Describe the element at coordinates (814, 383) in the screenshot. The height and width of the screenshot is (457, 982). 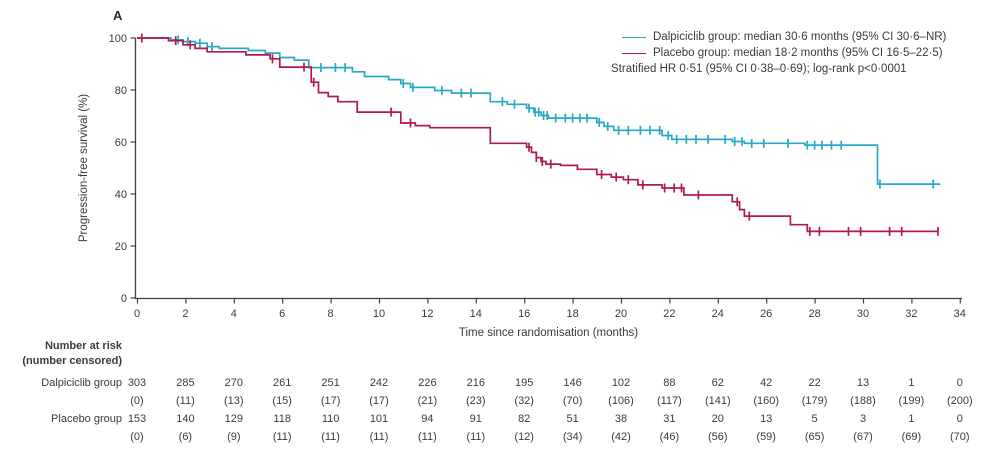
I see `risk-count: 22` at that location.